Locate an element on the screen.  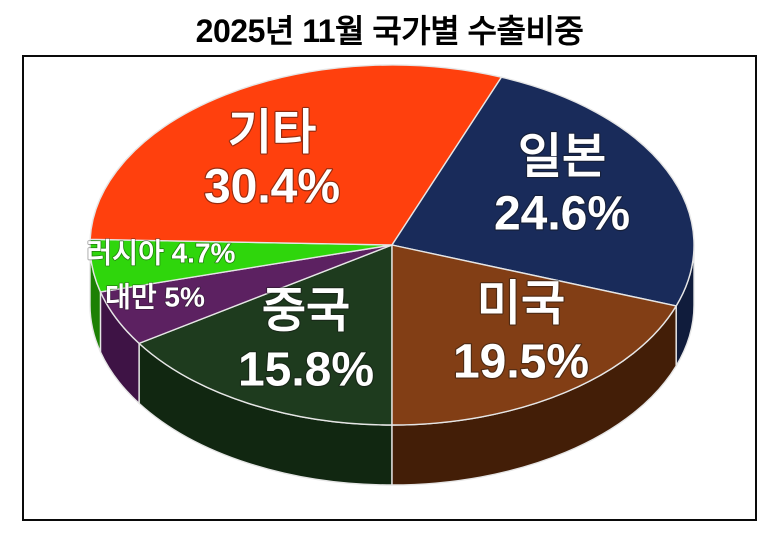
pie-slice-china is located at coordinates (265, 335).